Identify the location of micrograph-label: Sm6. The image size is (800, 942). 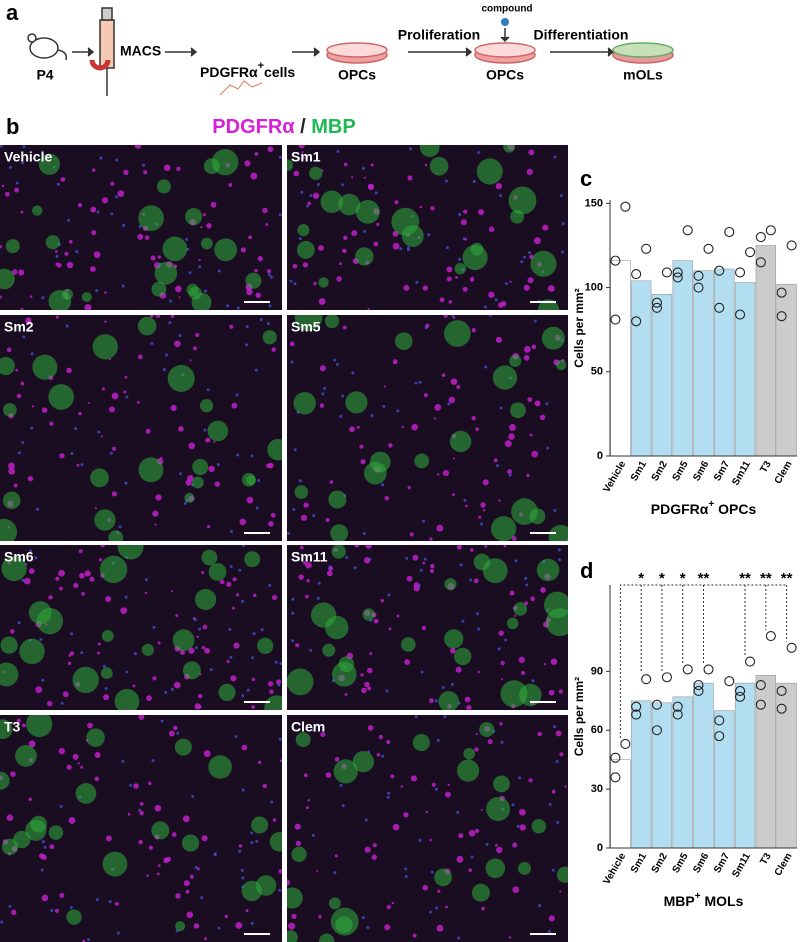
(19, 557).